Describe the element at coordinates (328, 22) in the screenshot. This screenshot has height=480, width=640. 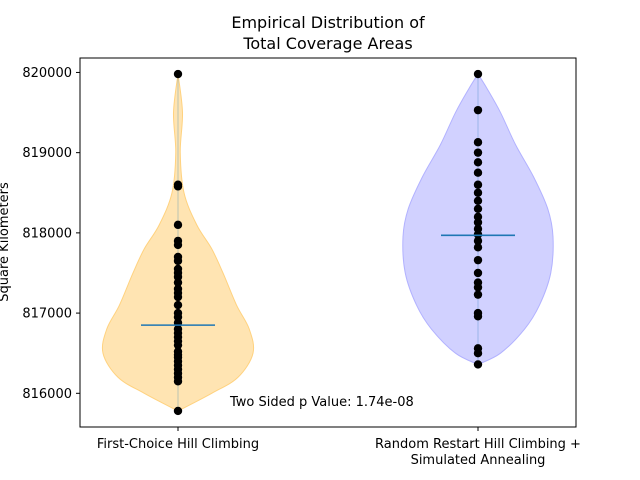
I see `chart-title-line-1: Empirical Distribution of` at that location.